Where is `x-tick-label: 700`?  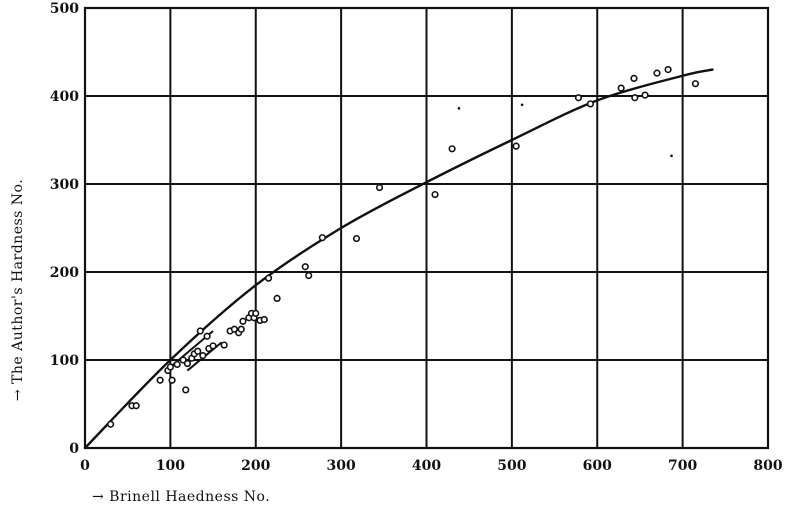
x-tick-label: 700 is located at coordinates (682, 466).